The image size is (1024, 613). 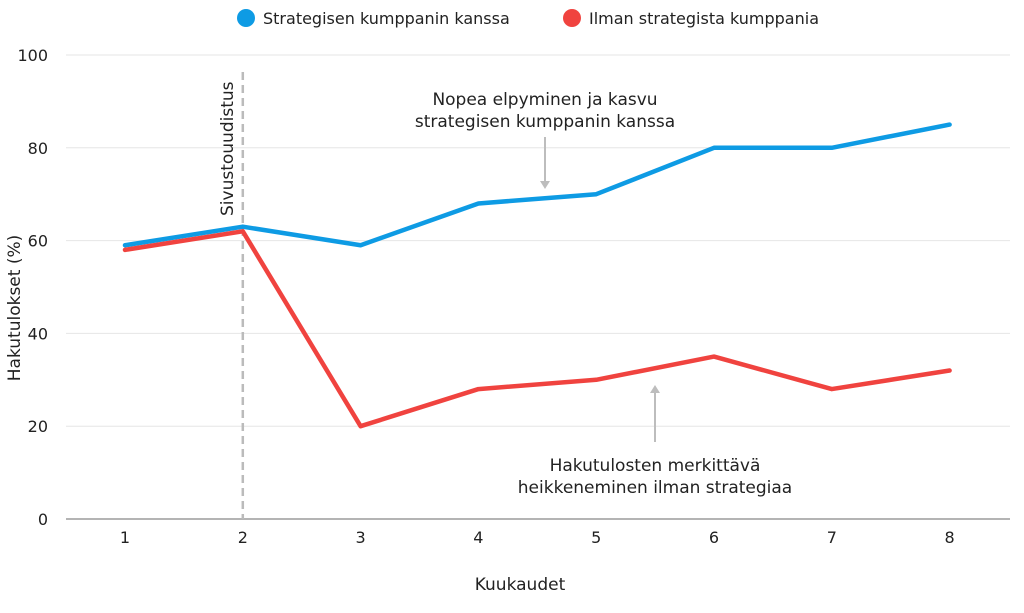 I want to click on x-tick-label: 3, so click(x=361, y=537).